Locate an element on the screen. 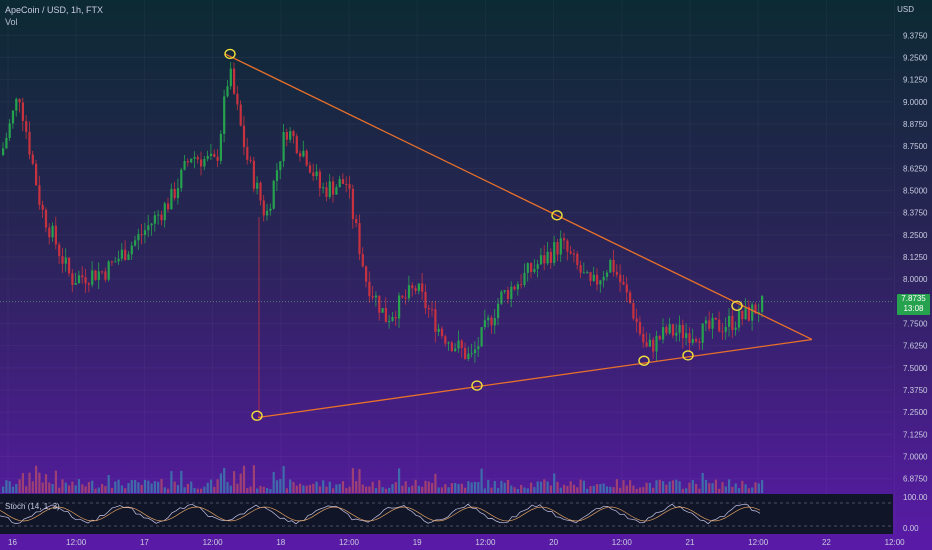 This screenshot has width=932, height=550. symbol-label: ApeCoin / USD, 1h, FTX is located at coordinates (54, 10).